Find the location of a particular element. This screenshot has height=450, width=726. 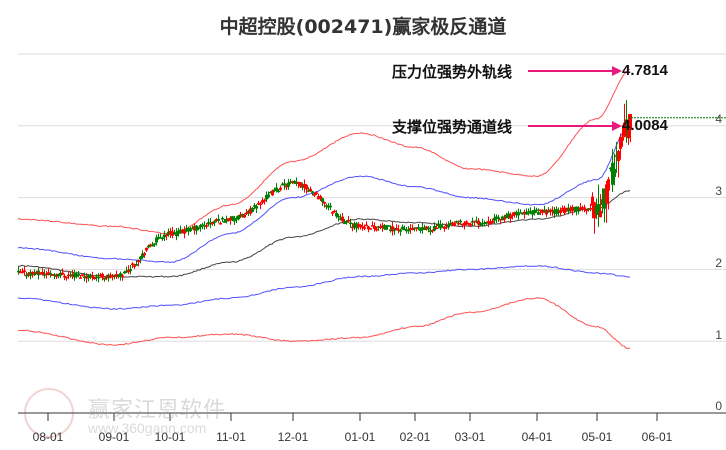

x-tick-08-01: 08-01 is located at coordinates (48, 437).